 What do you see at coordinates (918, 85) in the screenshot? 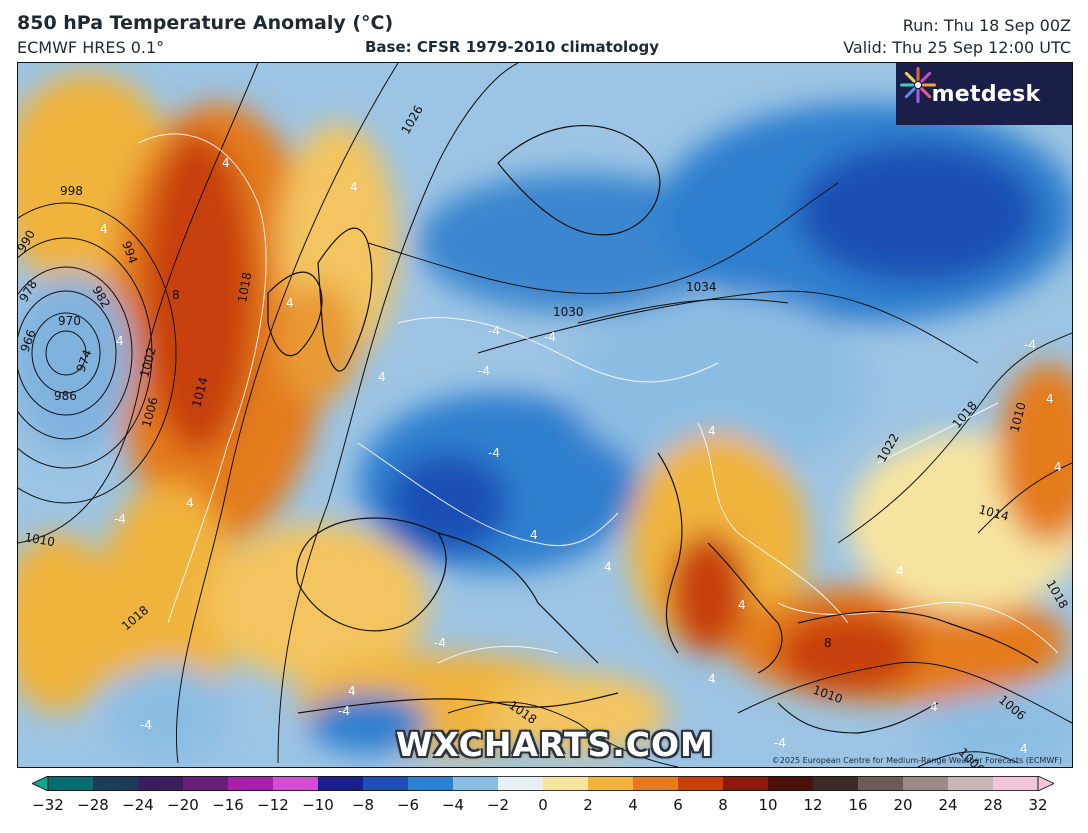
I see `metdesk-flower-icon` at bounding box center [918, 85].